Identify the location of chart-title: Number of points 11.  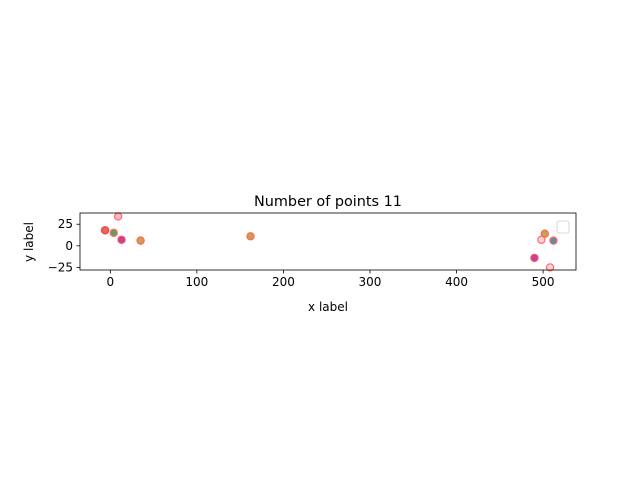
(328, 202).